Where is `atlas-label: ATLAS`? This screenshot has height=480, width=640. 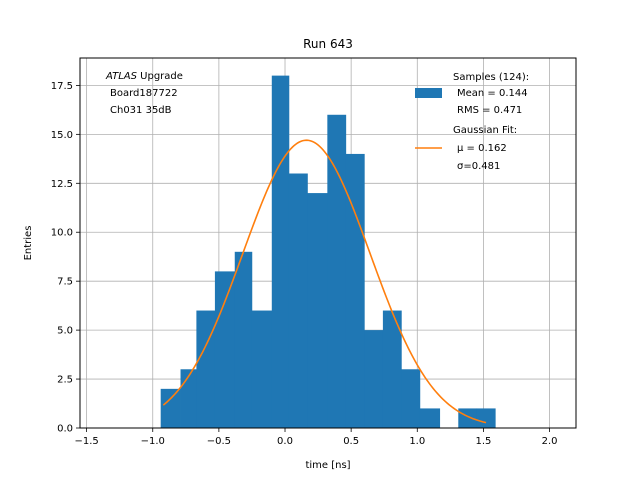
atlas-label: ATLAS is located at coordinates (121, 76).